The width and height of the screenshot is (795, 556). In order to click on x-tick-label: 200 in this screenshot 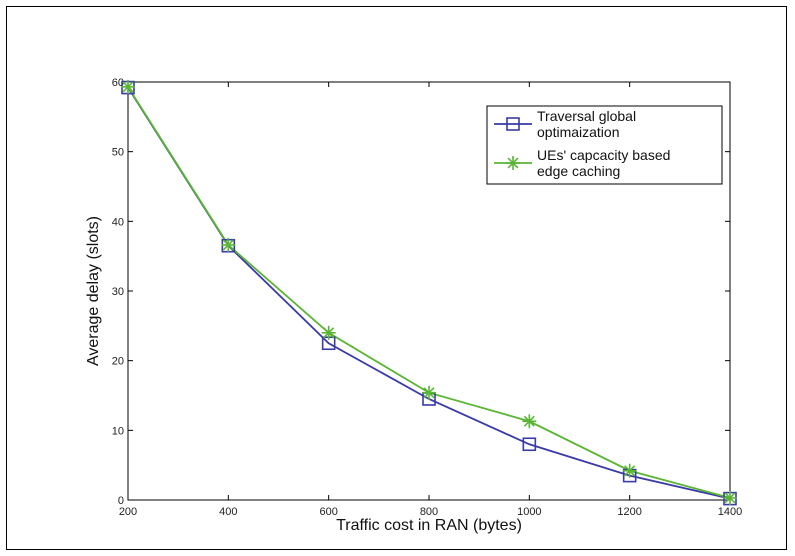, I will do `click(128, 512)`.